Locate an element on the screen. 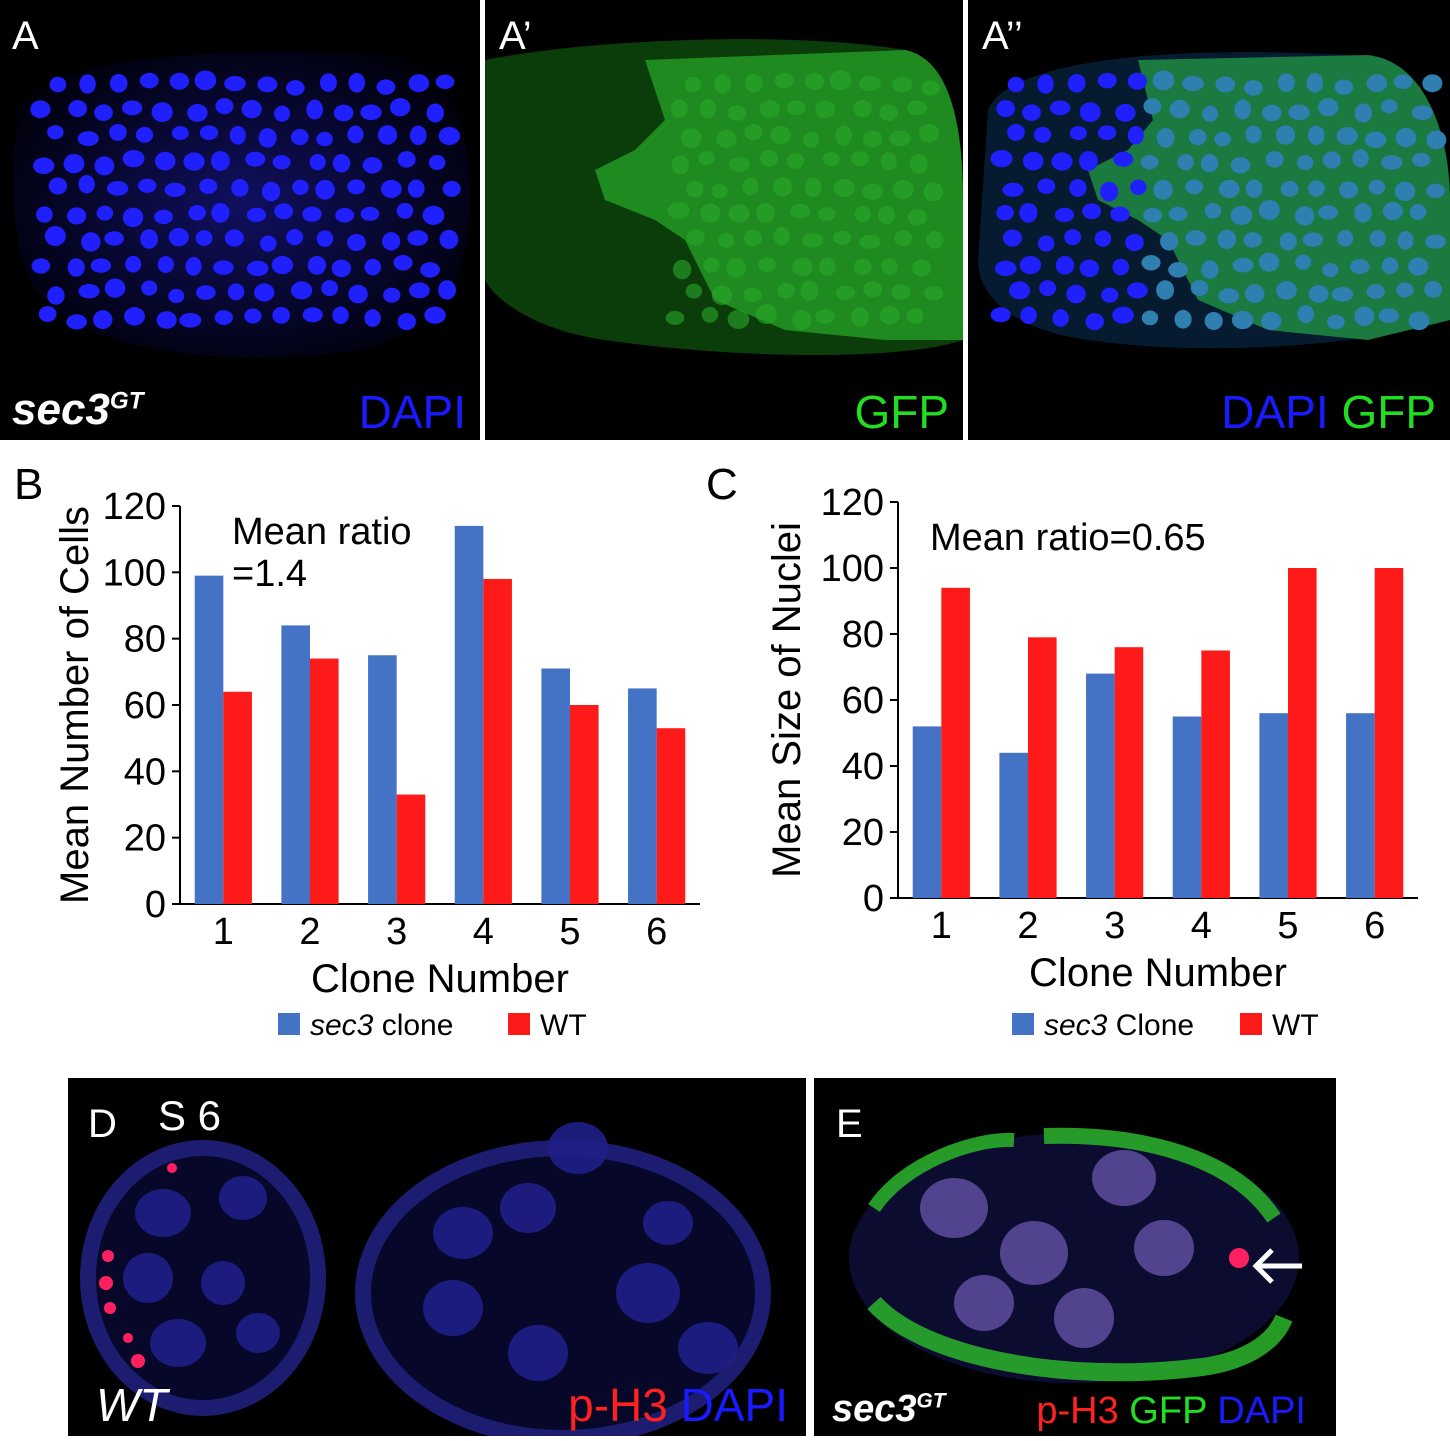 Image resolution: width=1450 pixels, height=1441 pixels. y-tick-label: 100 is located at coordinates (134, 573).